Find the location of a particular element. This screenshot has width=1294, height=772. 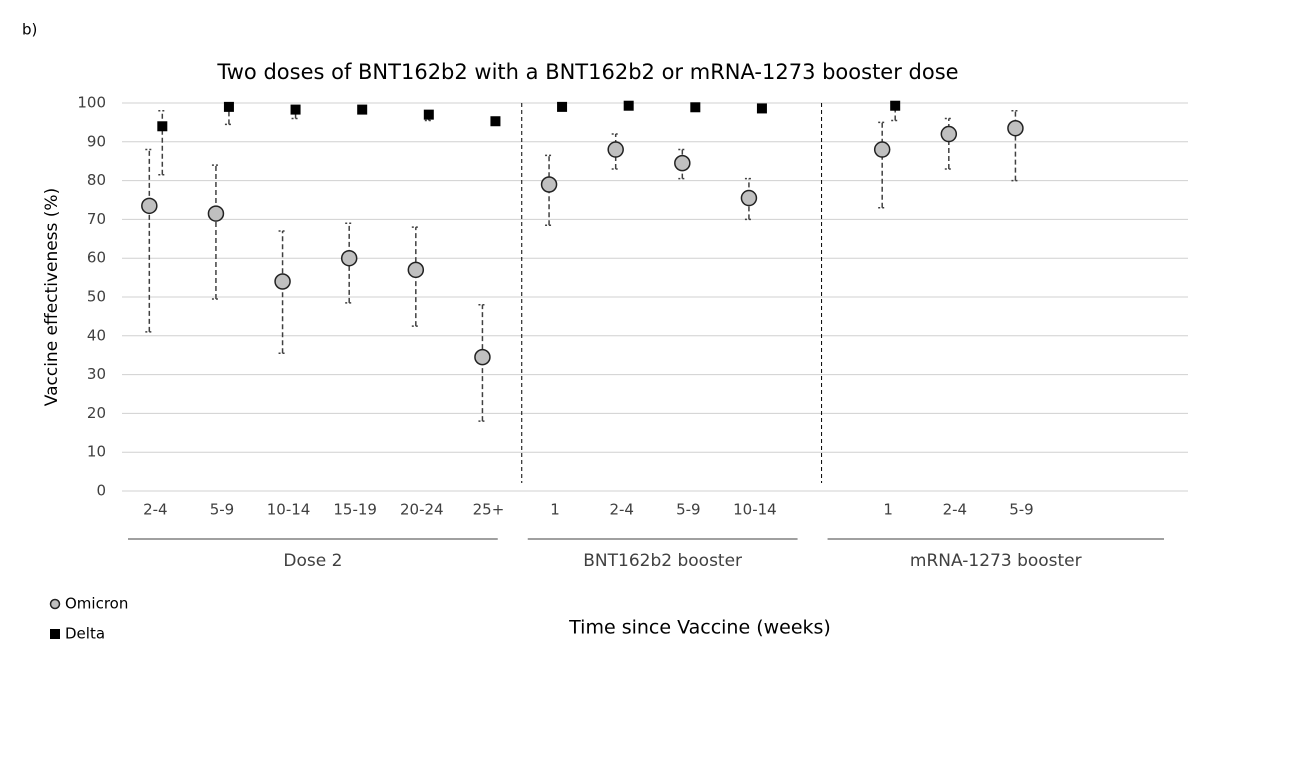

y-tick-label: 60 is located at coordinates (96, 258).